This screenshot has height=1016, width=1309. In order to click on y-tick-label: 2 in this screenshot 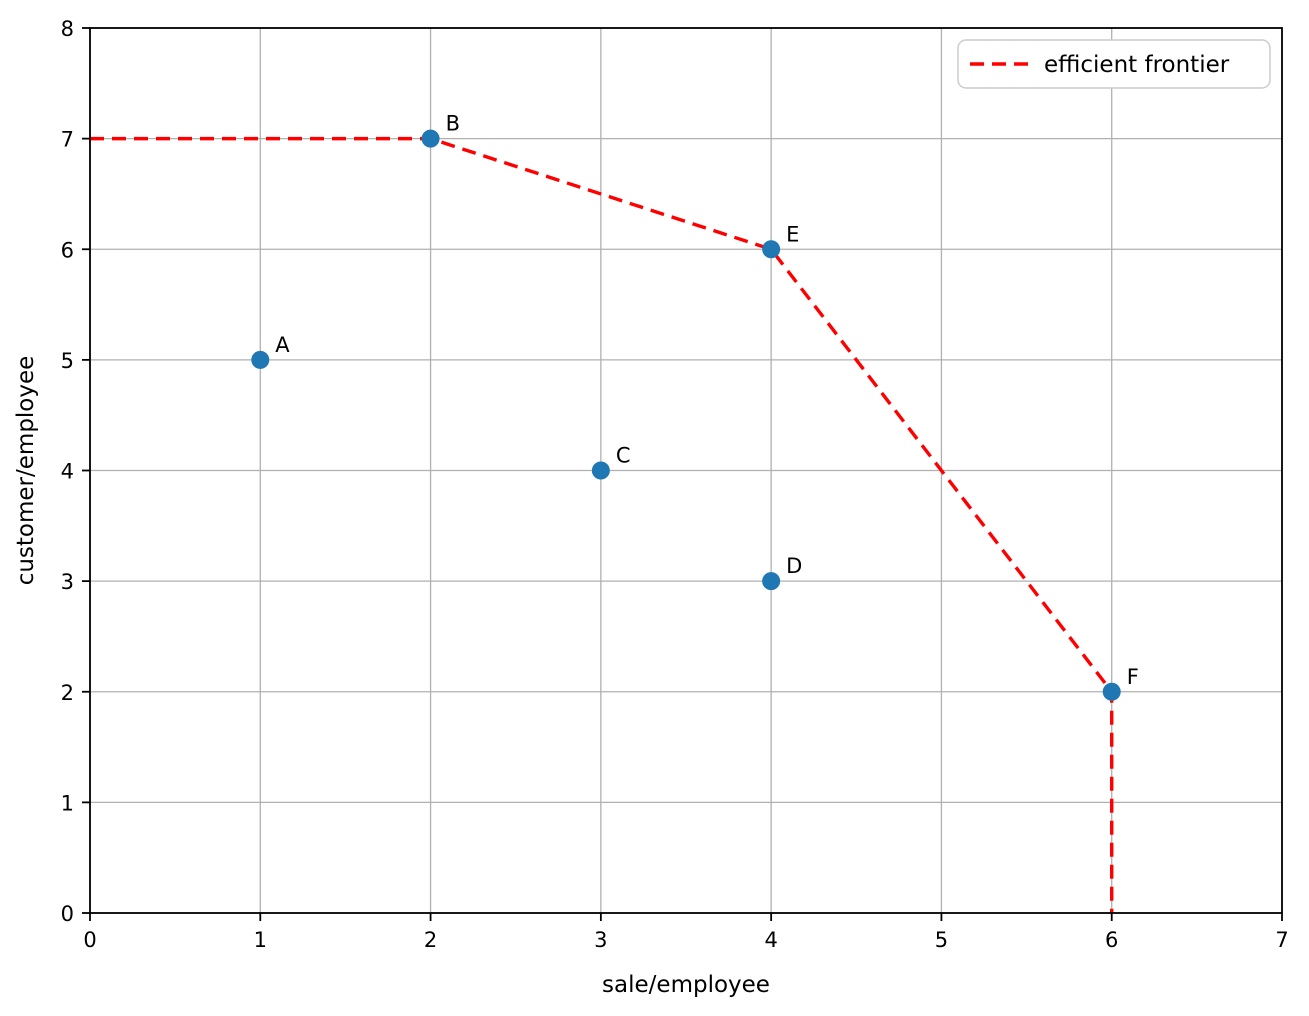, I will do `click(67, 693)`.